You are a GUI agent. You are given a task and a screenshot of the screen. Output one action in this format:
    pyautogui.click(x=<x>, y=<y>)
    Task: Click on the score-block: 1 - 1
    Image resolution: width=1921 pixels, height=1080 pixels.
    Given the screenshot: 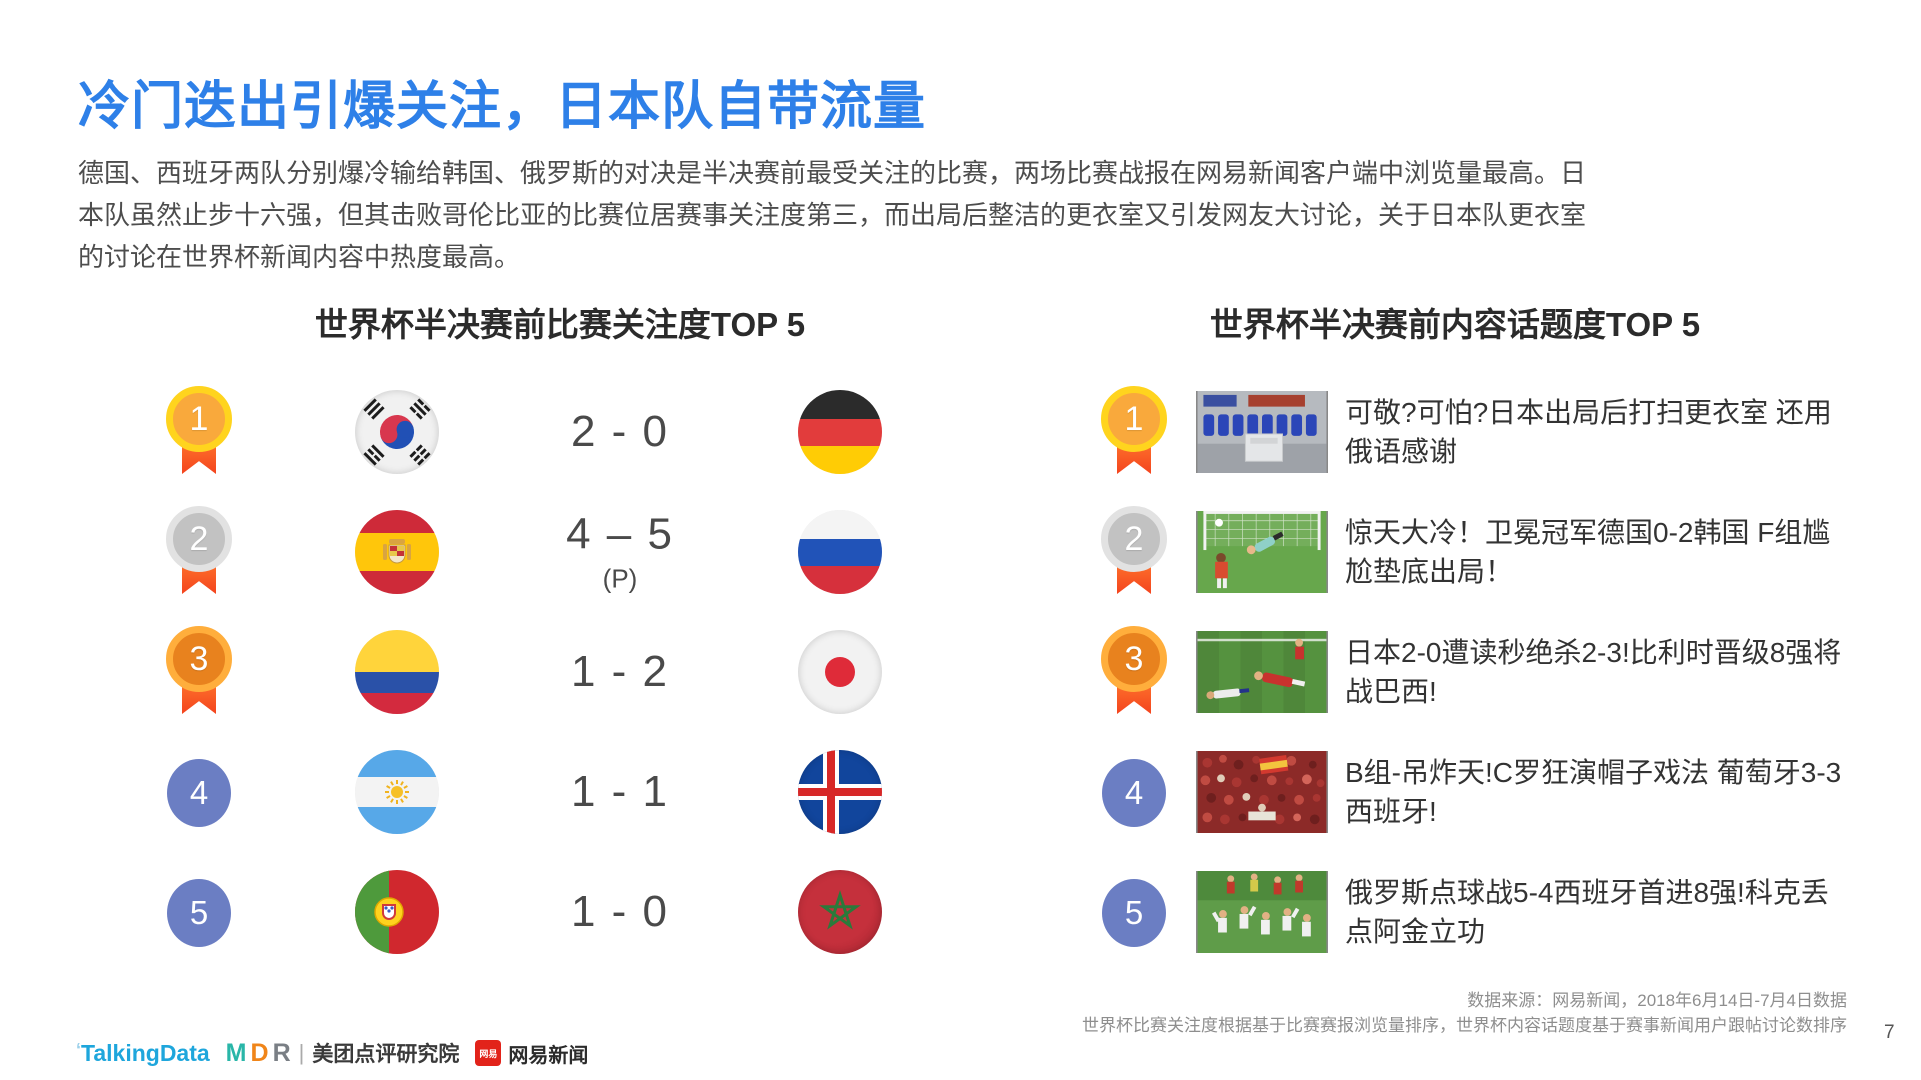 What is the action you would take?
    pyautogui.click(x=620, y=792)
    